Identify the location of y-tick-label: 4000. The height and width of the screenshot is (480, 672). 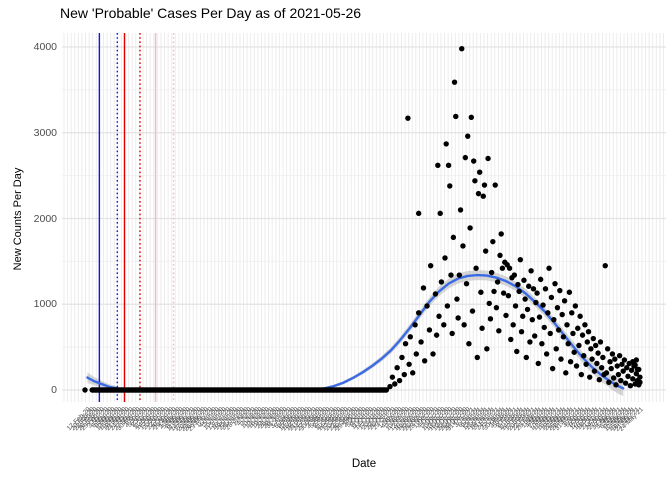
(45, 47).